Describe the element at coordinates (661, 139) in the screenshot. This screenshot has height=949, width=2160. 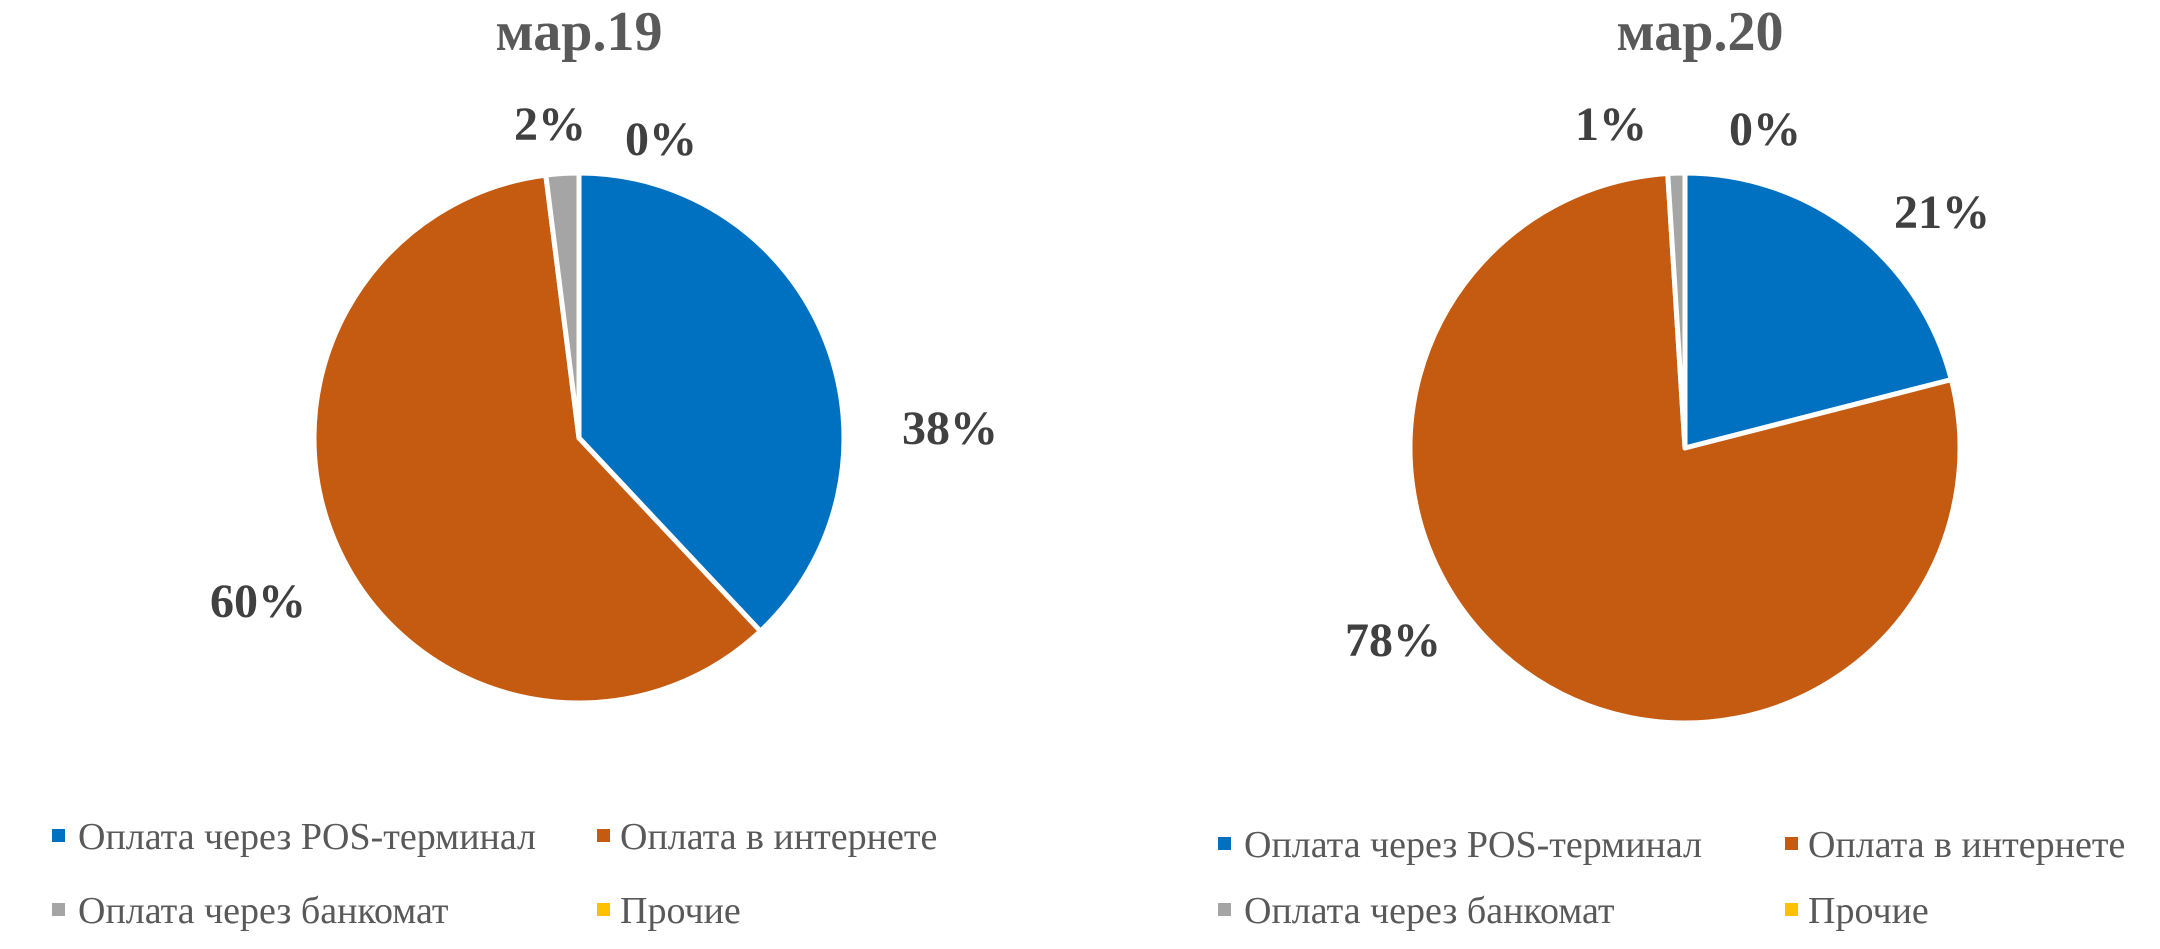
I see `chart-1-label-other: 0%` at that location.